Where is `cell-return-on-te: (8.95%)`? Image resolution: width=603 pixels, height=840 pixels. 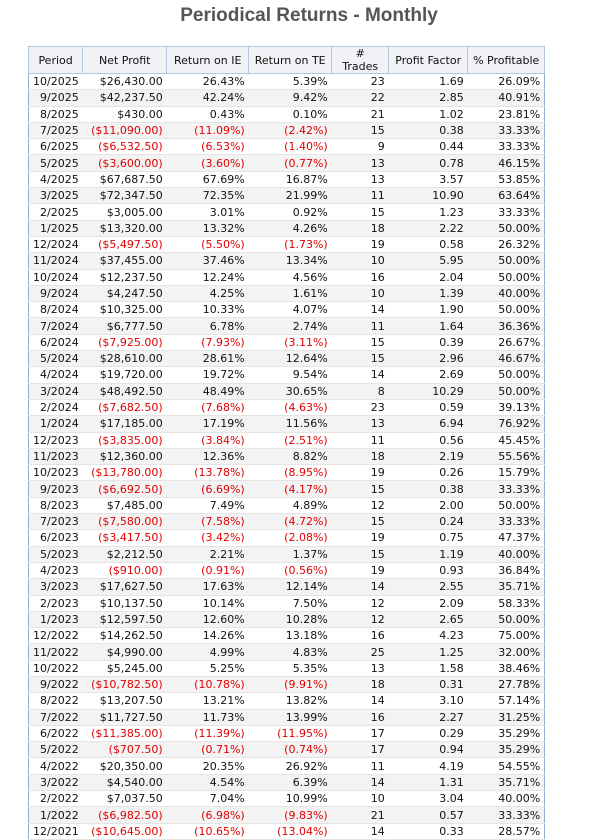
cell-return-on-te: (8.95%) is located at coordinates (290, 473).